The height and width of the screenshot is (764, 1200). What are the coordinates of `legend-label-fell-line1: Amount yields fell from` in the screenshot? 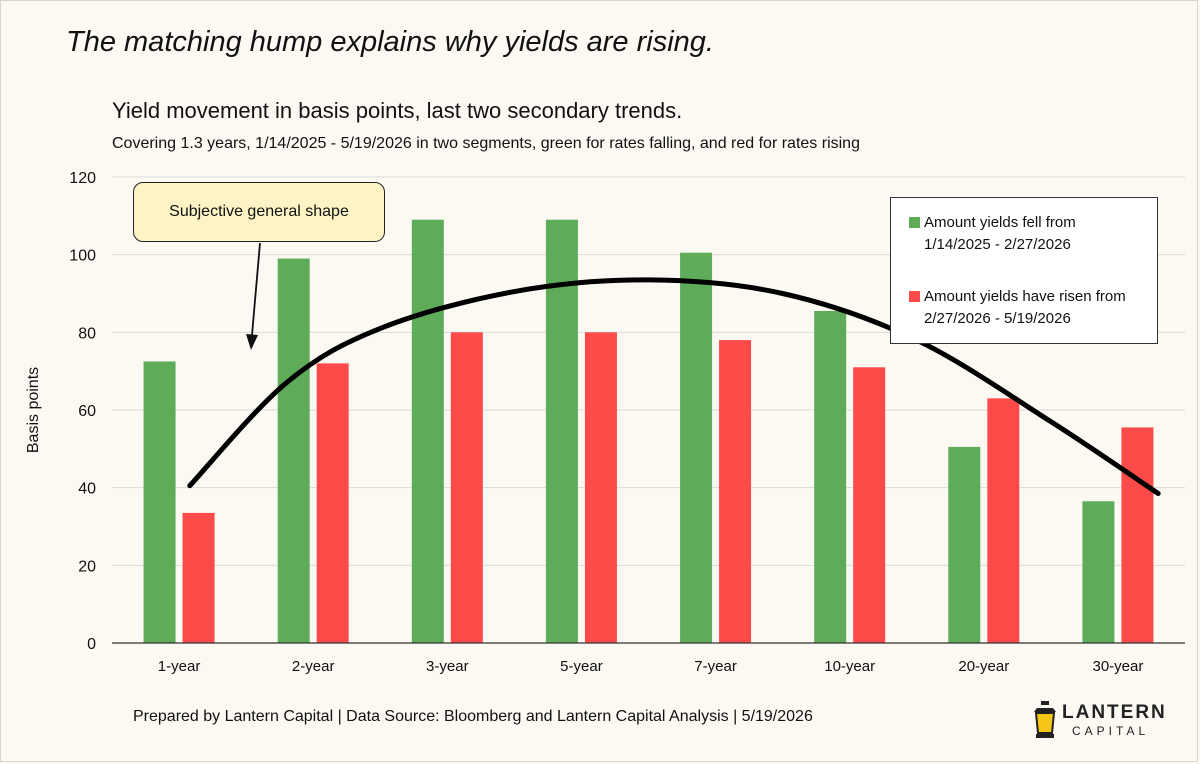 It's located at (1000, 222).